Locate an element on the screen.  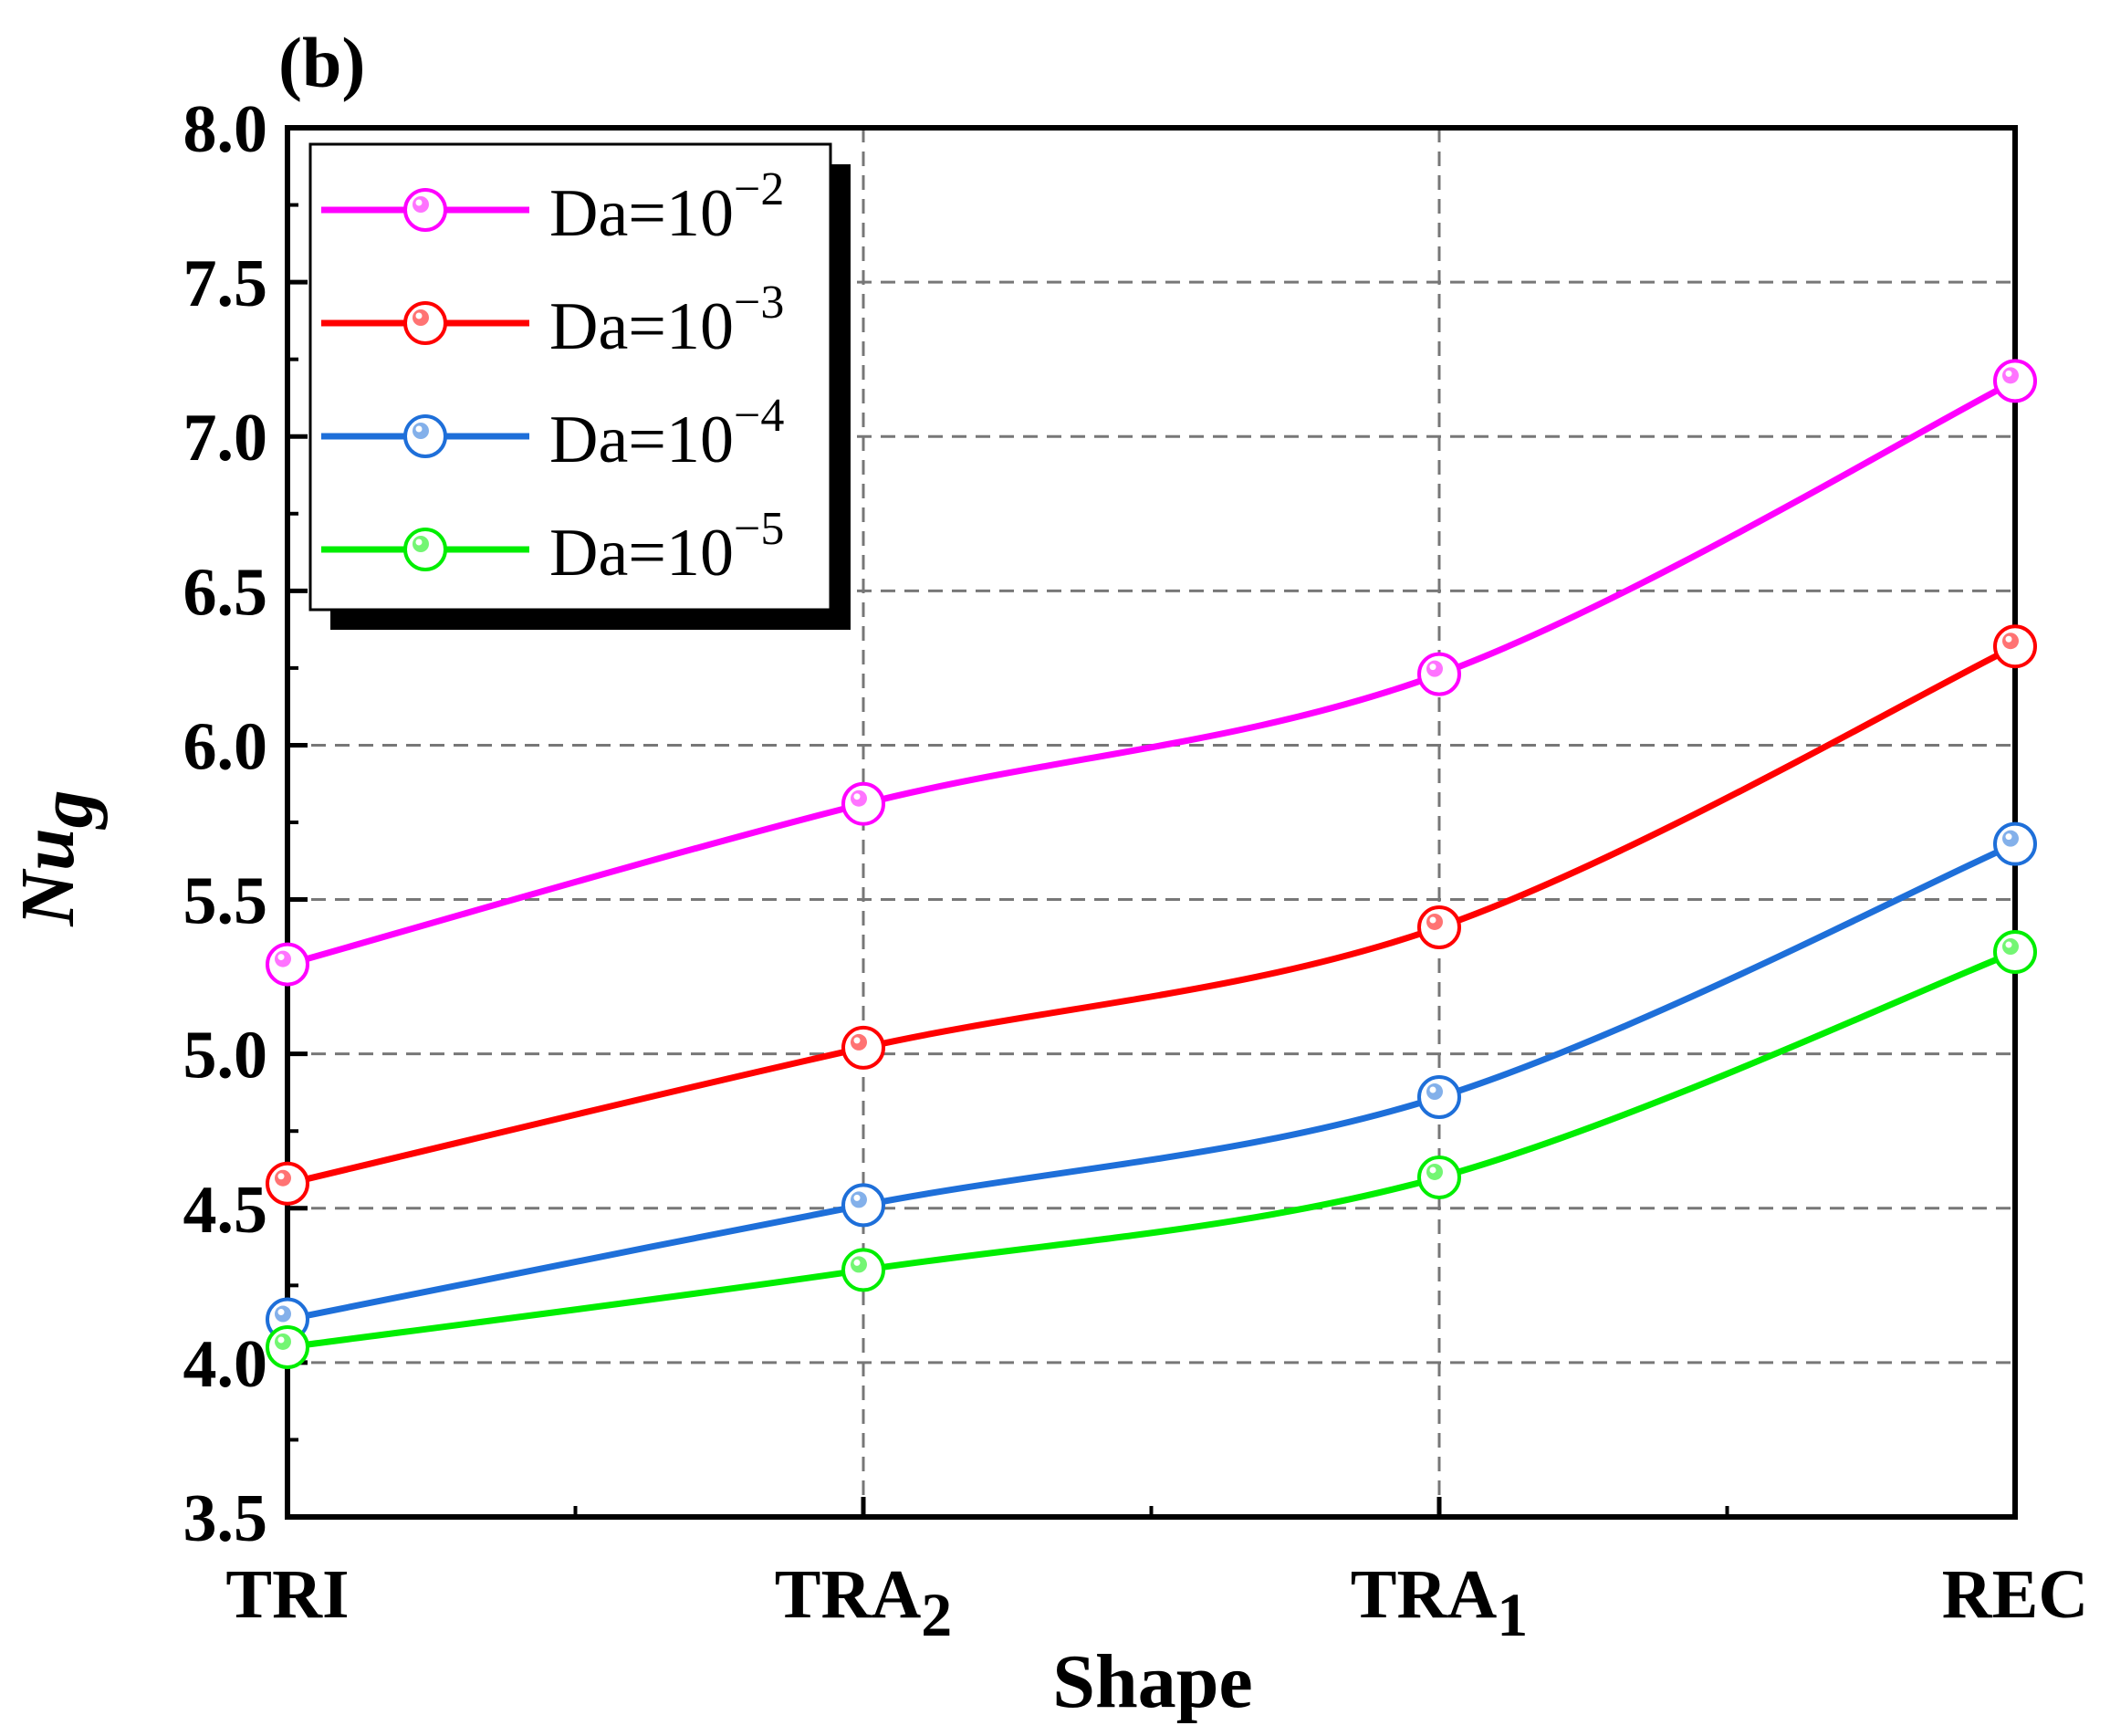
x-tick-labels: TRI TRA2 TRA1 REC is located at coordinates (1156, 1602).